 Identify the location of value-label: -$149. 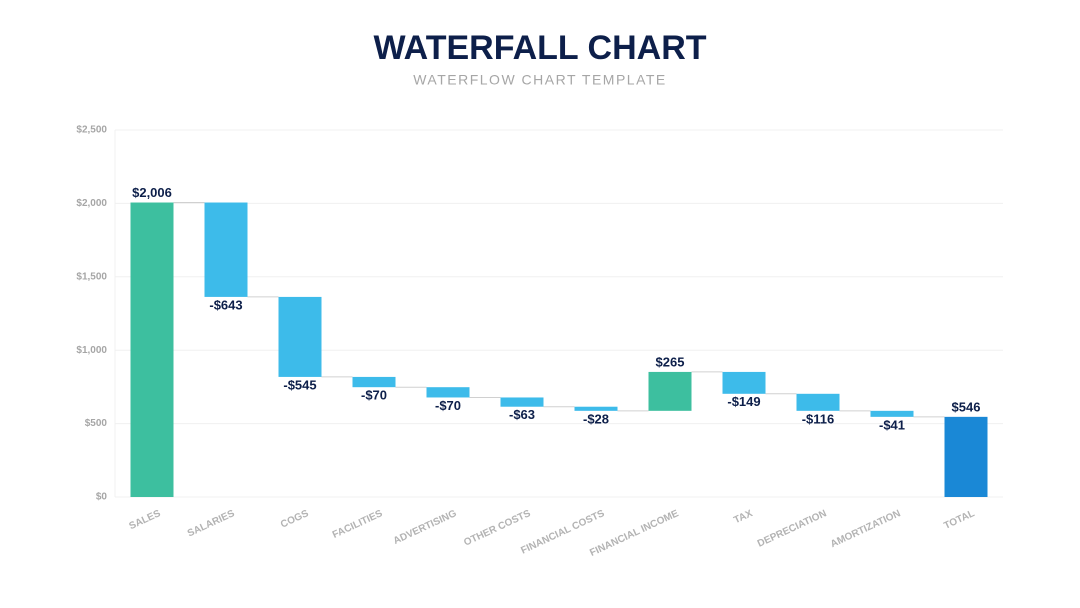
(743, 401).